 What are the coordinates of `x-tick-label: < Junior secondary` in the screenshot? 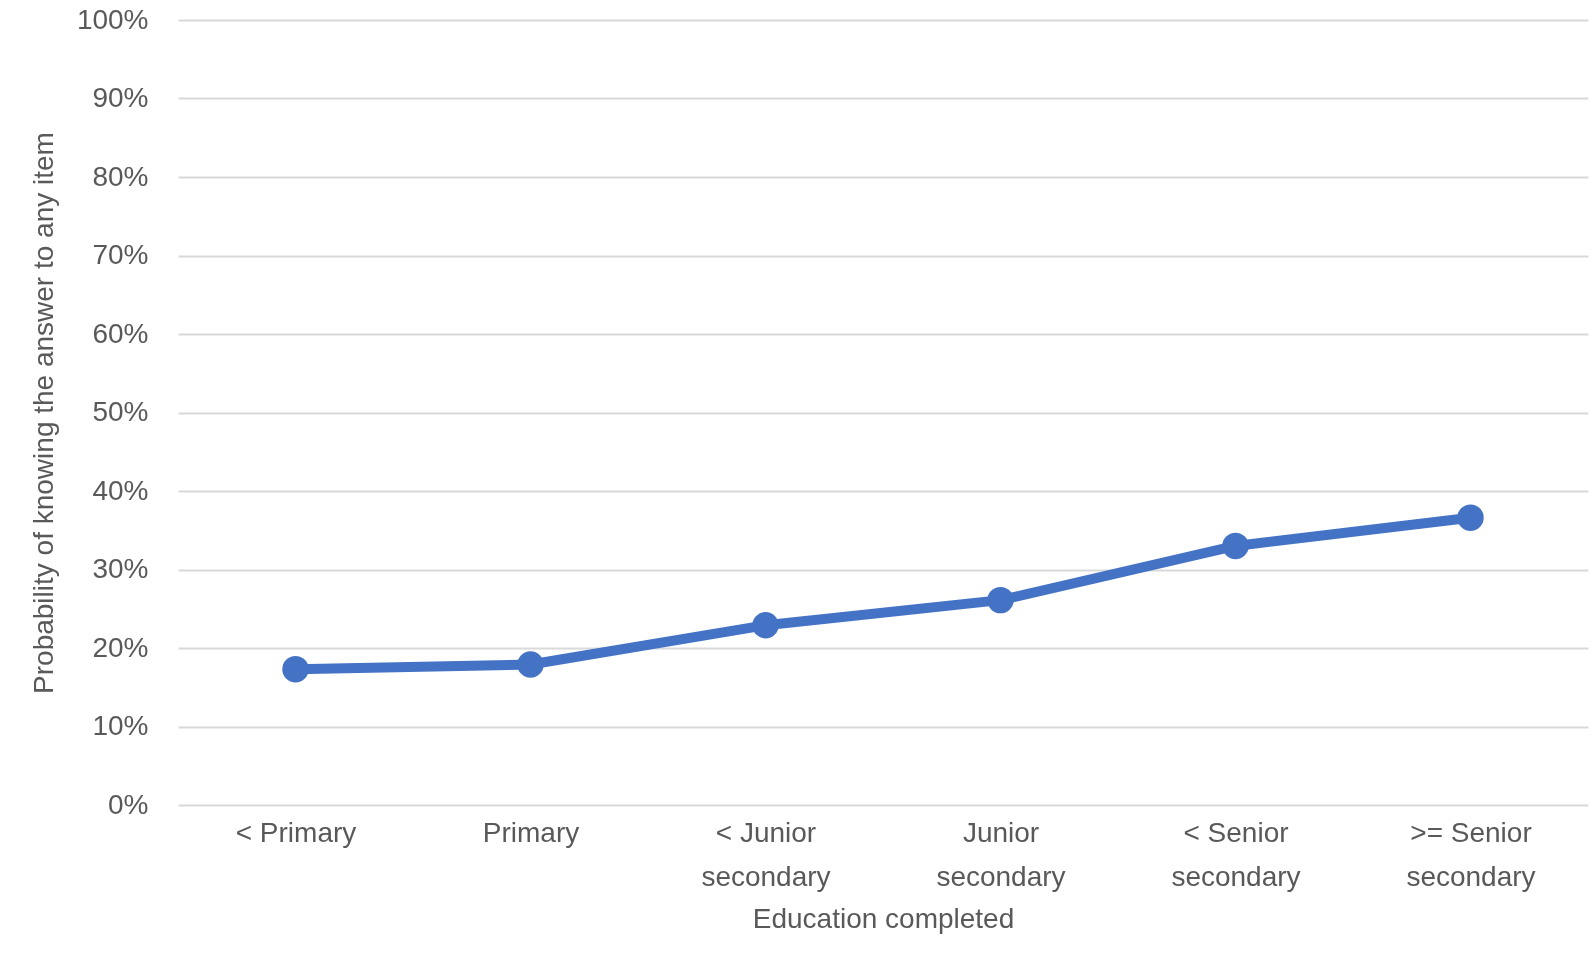 It's located at (766, 854).